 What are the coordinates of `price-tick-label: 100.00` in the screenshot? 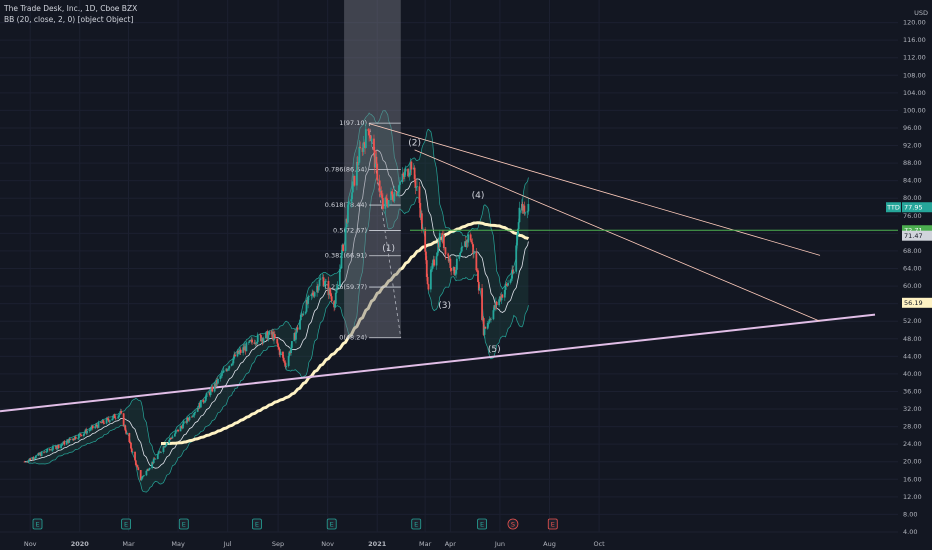 It's located at (914, 110).